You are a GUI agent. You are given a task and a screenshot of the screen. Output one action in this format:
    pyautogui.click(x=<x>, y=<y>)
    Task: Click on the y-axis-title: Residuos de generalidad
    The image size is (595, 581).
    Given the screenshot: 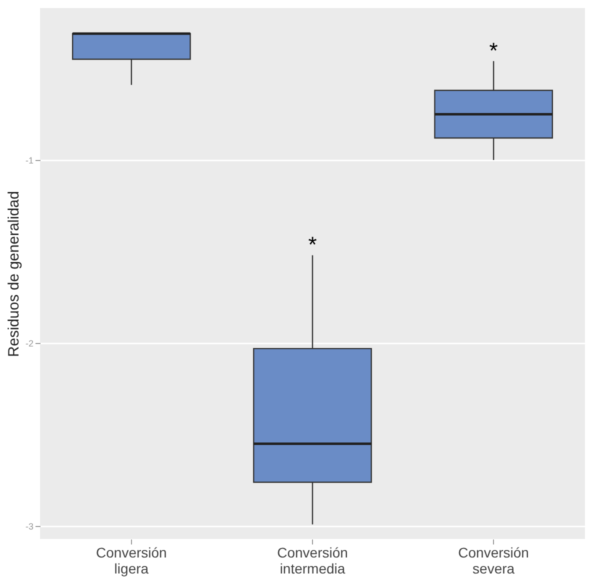 What is the action you would take?
    pyautogui.click(x=14, y=274)
    